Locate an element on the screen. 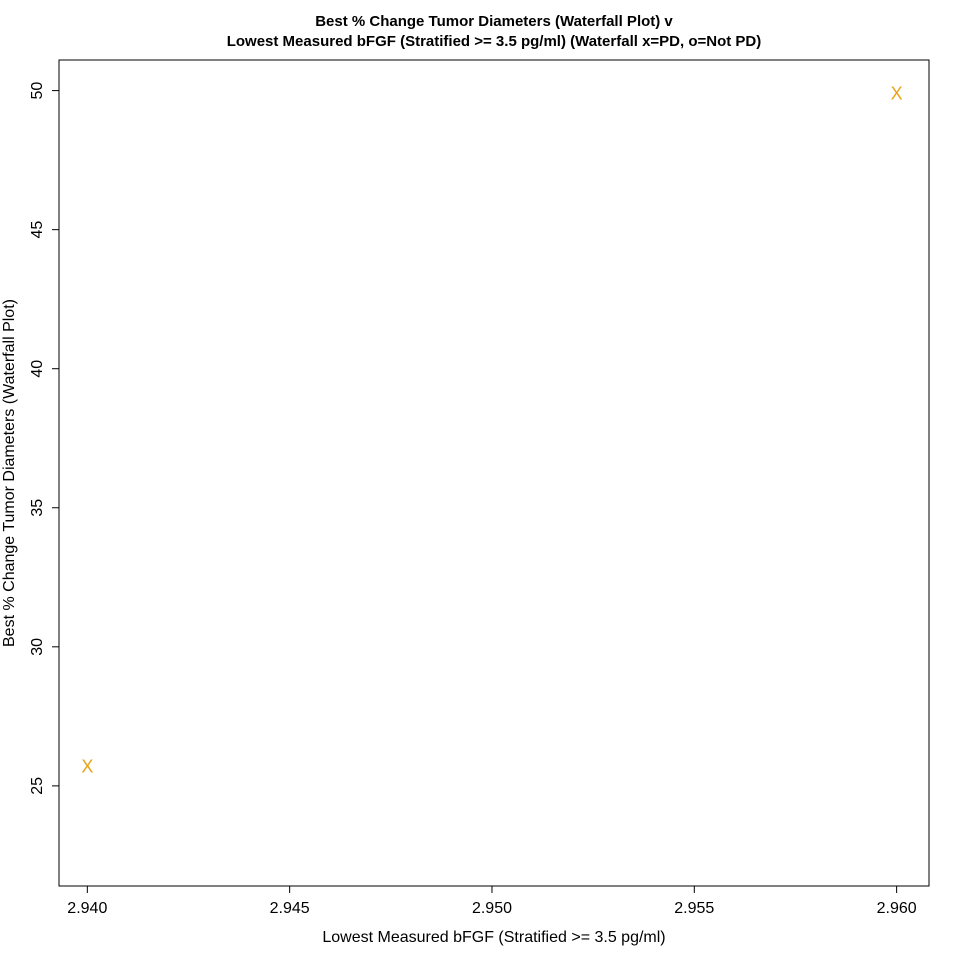 The height and width of the screenshot is (960, 960). x-tick-label: 2.955 is located at coordinates (694, 908).